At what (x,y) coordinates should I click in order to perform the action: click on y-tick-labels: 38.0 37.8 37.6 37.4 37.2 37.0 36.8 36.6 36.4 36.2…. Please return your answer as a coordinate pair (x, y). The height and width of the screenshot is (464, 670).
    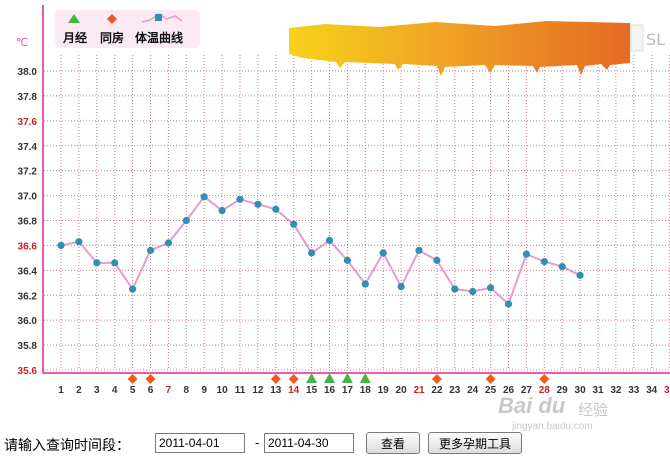
    Looking at the image, I should click on (28, 222).